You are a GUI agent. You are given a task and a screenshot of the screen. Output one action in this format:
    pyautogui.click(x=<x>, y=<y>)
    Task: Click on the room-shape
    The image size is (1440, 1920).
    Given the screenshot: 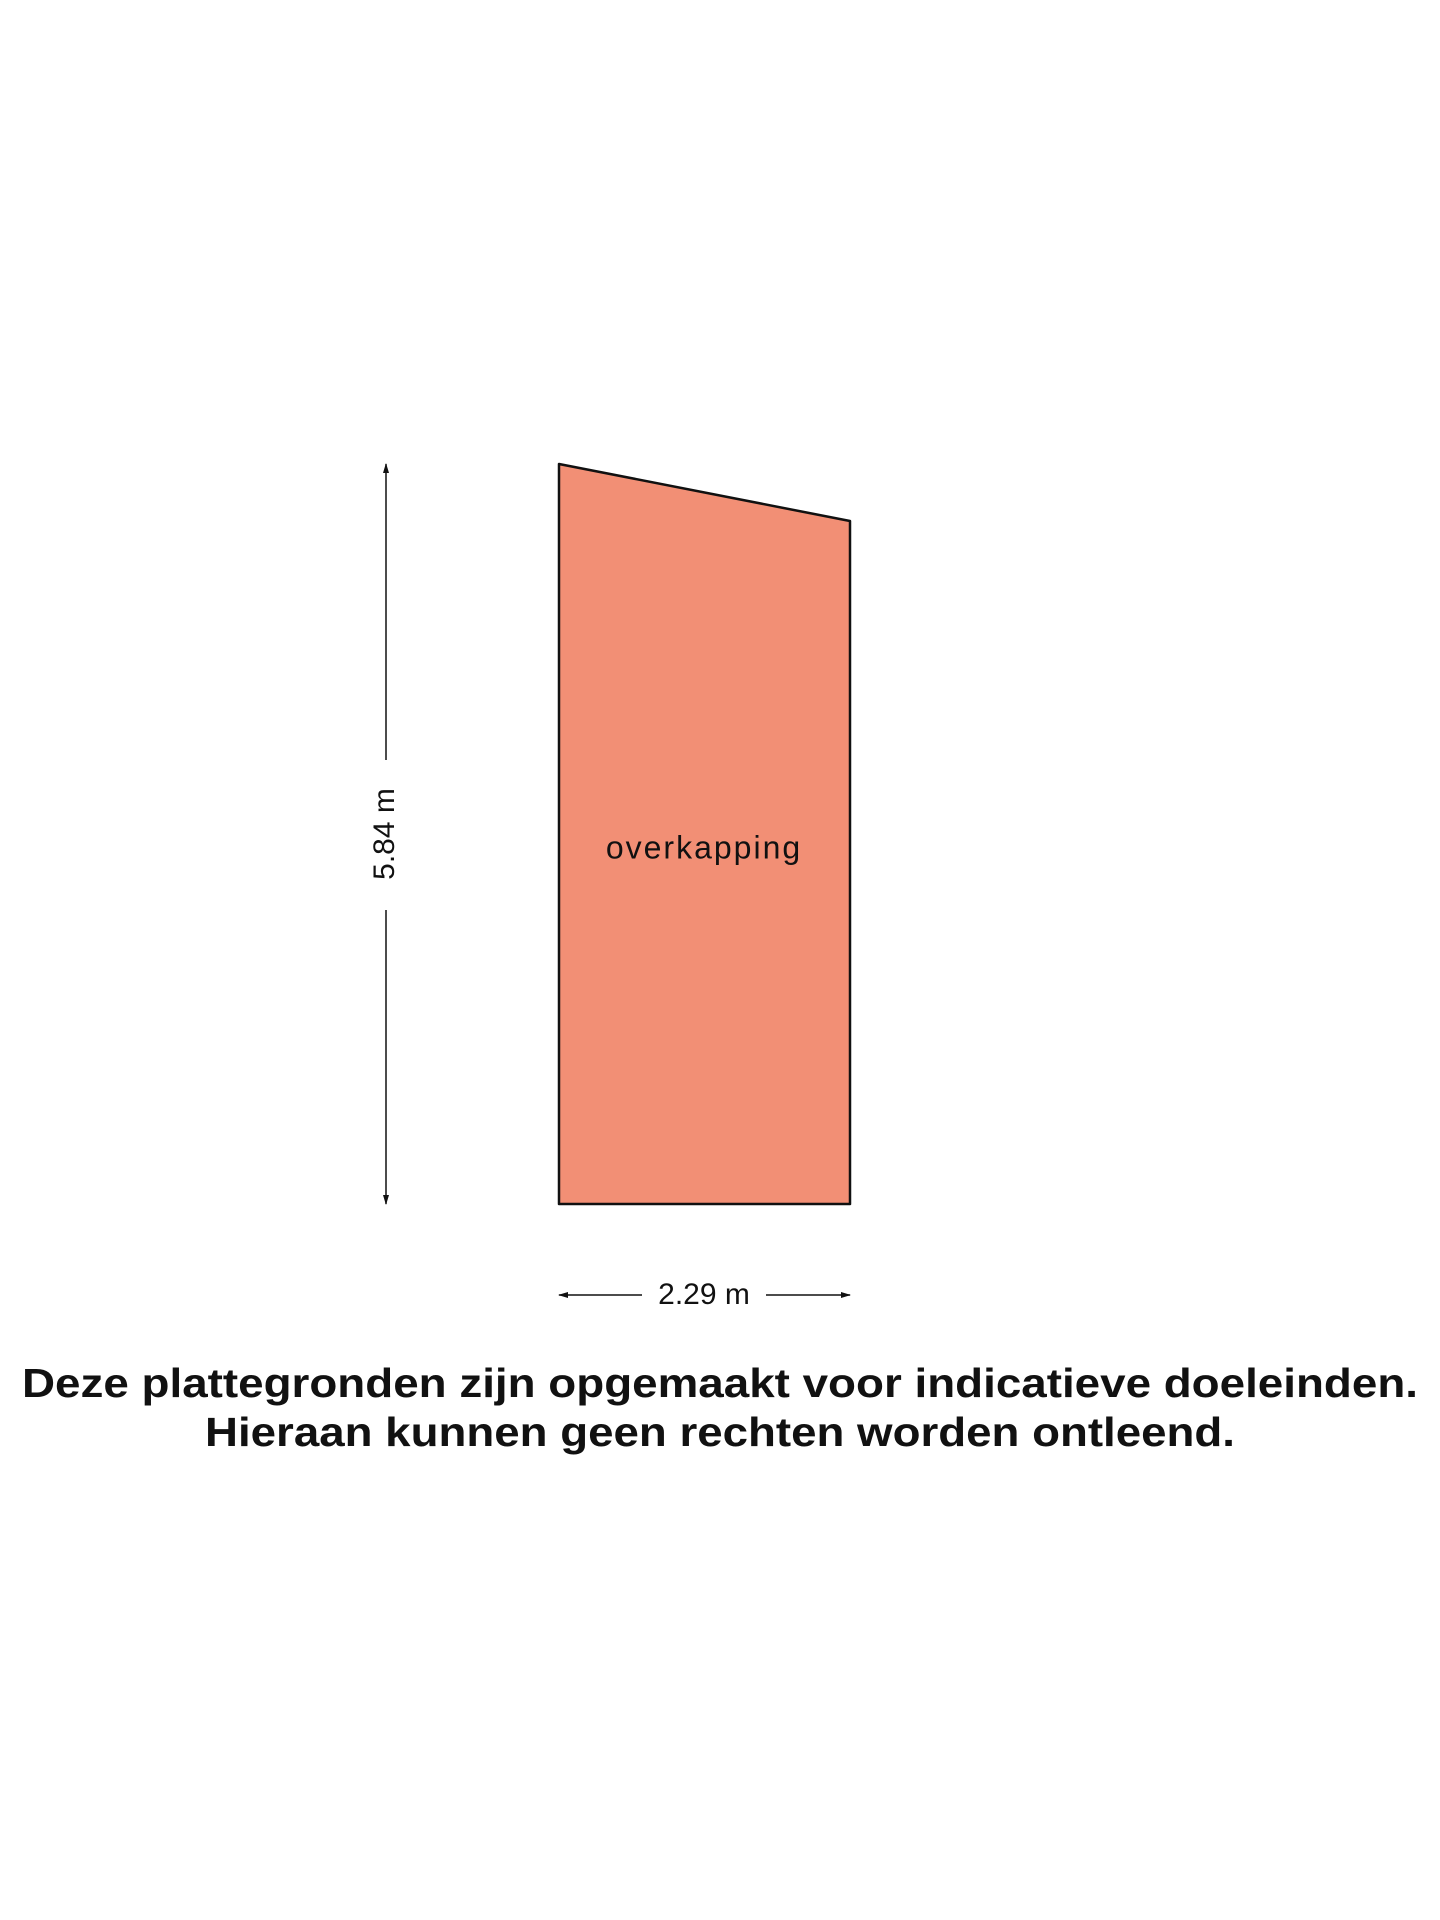 What is the action you would take?
    pyautogui.click(x=704, y=834)
    